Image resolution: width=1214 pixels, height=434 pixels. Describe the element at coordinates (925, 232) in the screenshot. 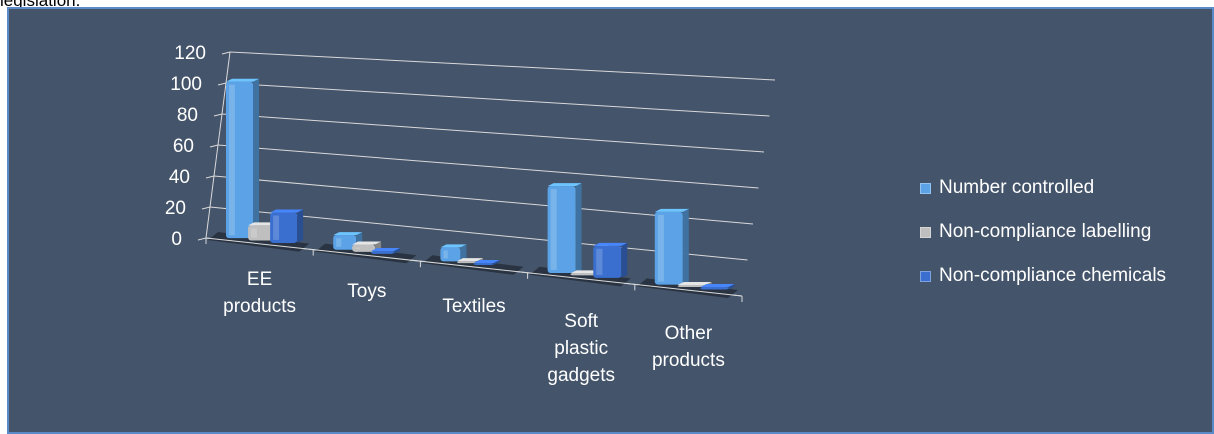

I see `legend-swatch-non-compliance-labelling` at that location.